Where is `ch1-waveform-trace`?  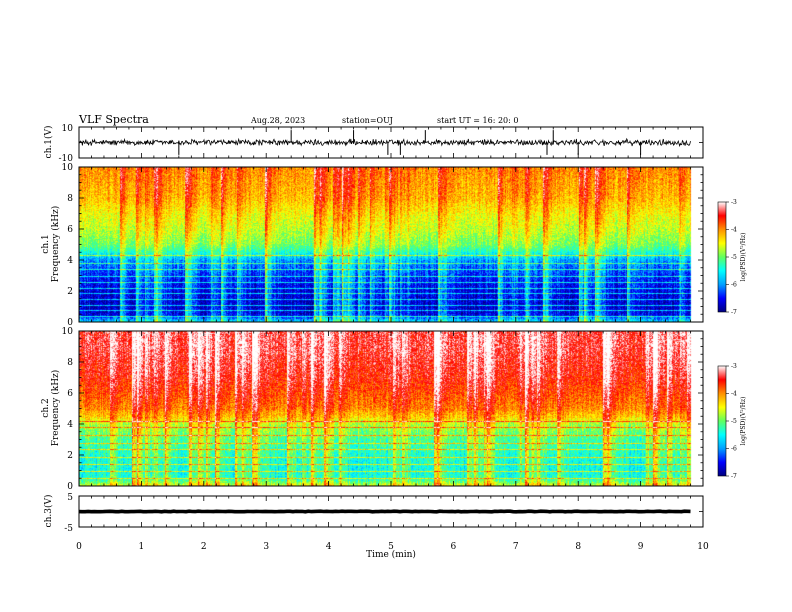 ch1-waveform-trace is located at coordinates (384, 142).